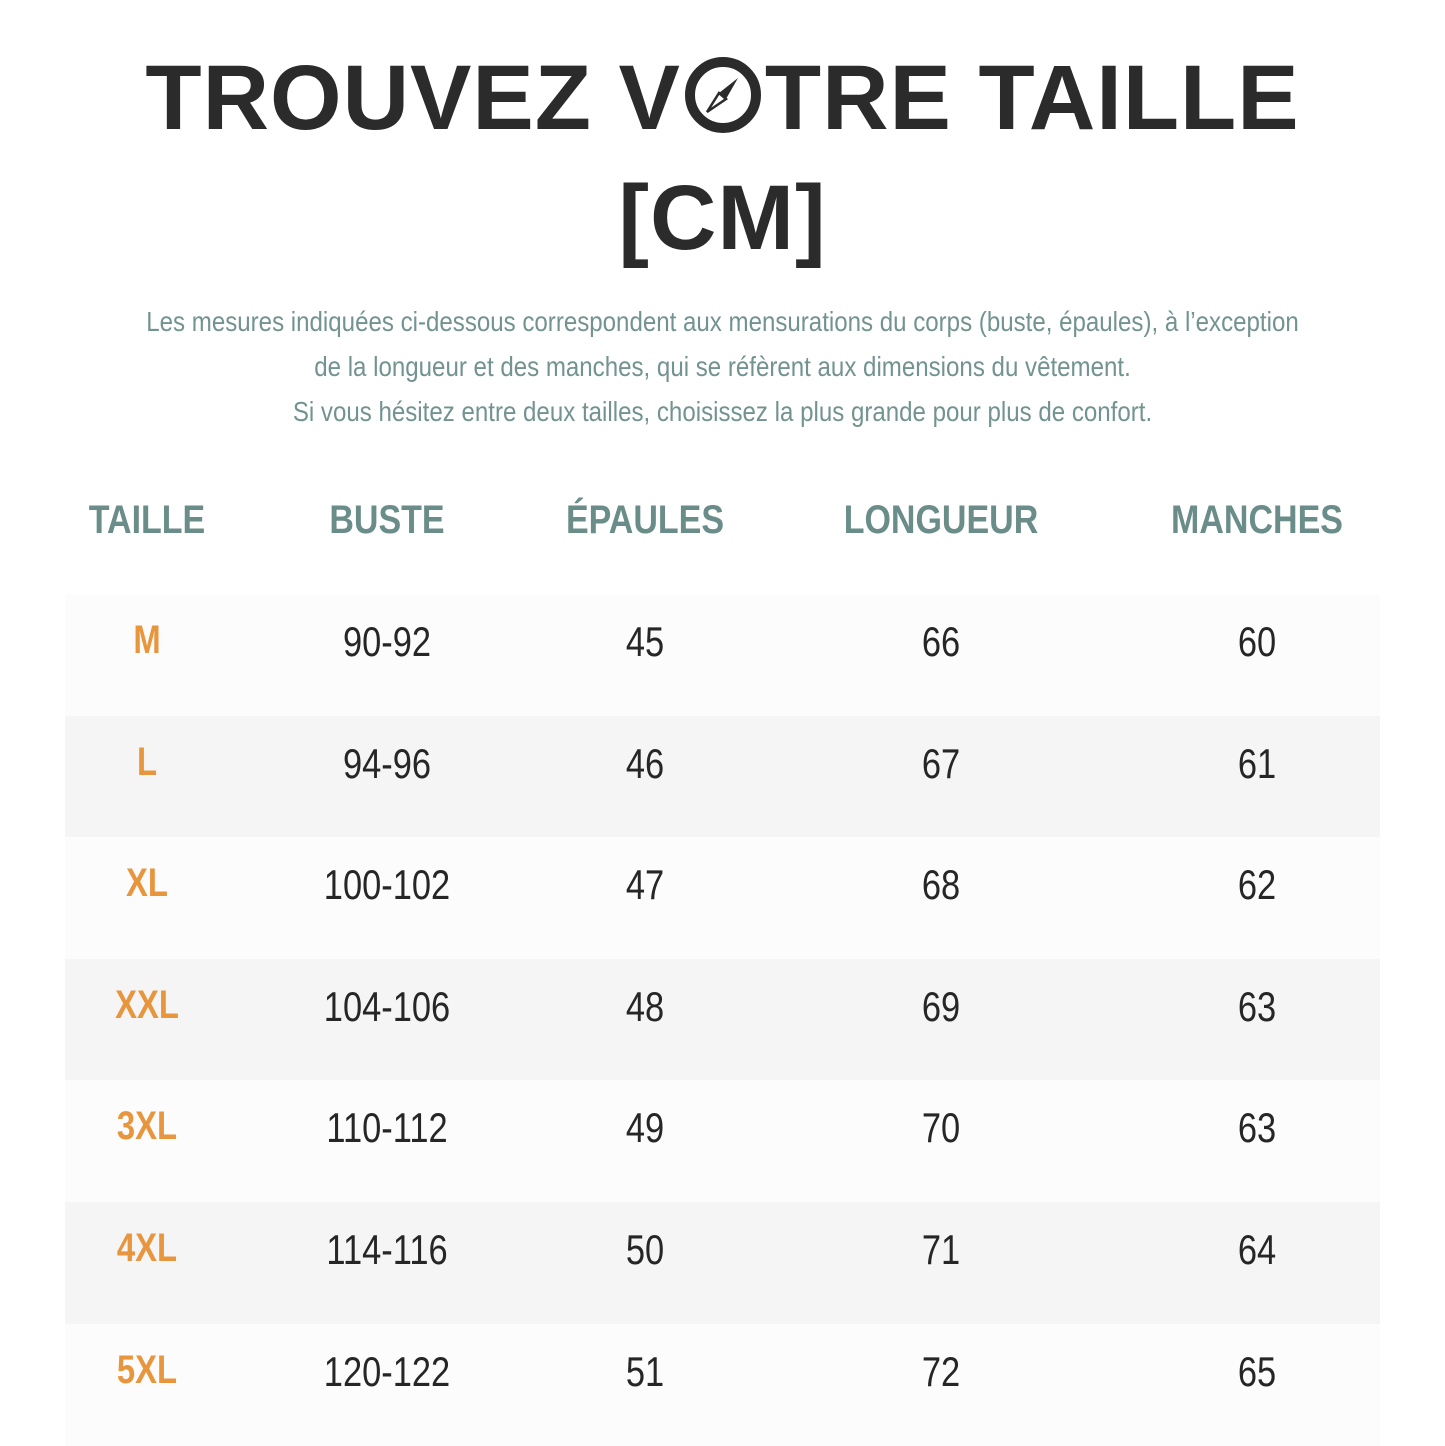 The width and height of the screenshot is (1445, 1446). What do you see at coordinates (941, 885) in the screenshot?
I see `measurement-cell: 68` at bounding box center [941, 885].